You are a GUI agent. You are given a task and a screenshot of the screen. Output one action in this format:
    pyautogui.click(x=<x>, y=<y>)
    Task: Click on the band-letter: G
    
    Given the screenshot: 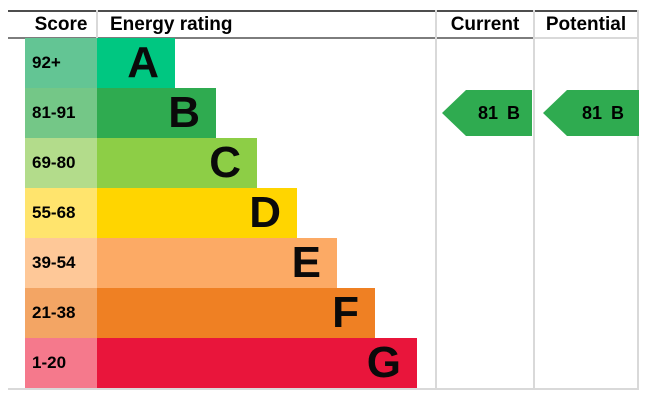 What is the action you would take?
    pyautogui.click(x=383, y=362)
    